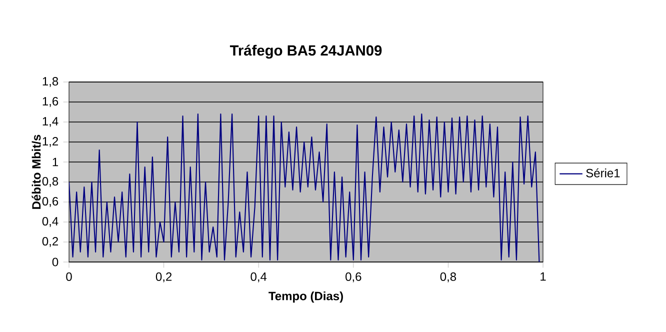 The height and width of the screenshot is (332, 666). Describe the element at coordinates (50, 122) in the screenshot. I see `y-tick-label: 1,4` at that location.